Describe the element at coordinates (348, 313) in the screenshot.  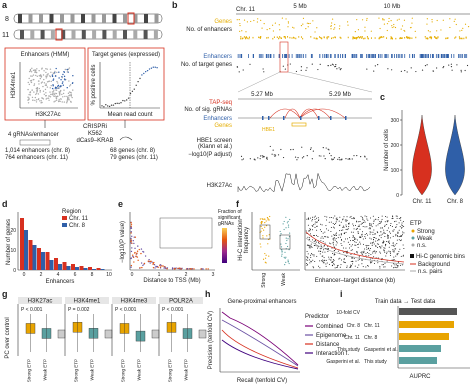
I see `label: 10-fold CV` at that location.